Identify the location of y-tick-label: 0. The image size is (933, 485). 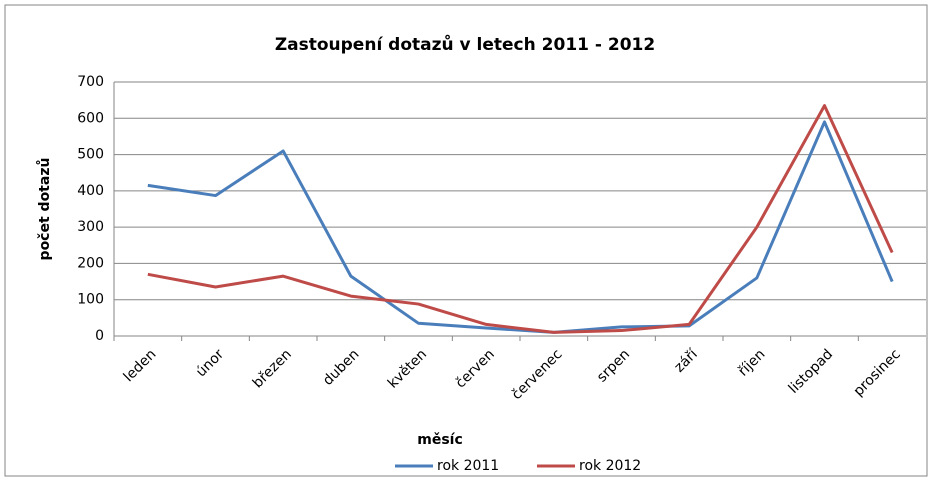
(99, 336).